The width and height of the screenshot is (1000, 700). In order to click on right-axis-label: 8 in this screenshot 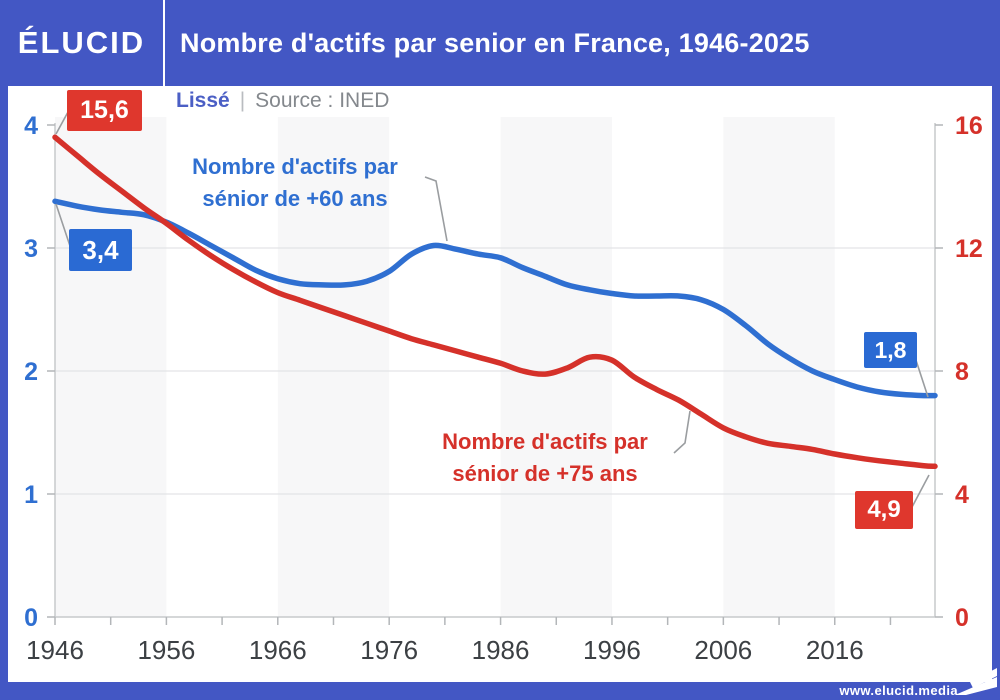, I will do `click(962, 372)`.